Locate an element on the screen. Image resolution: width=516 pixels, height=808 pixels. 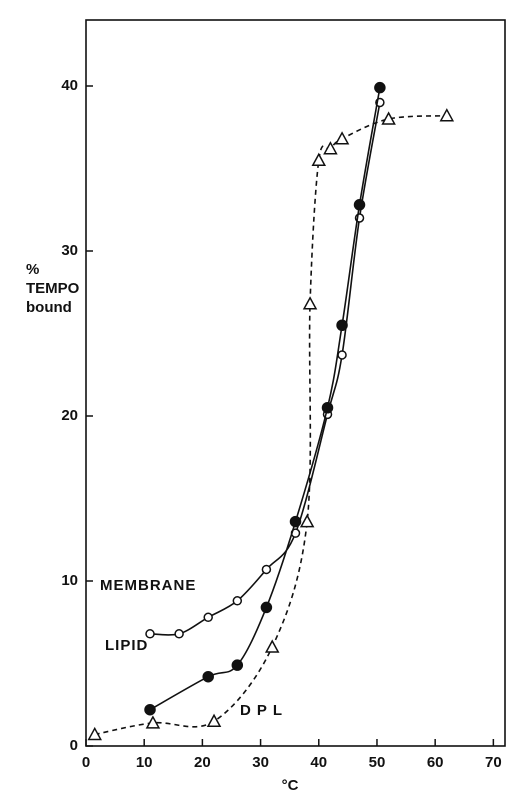
x-tick-label: 50 is located at coordinates (377, 762).